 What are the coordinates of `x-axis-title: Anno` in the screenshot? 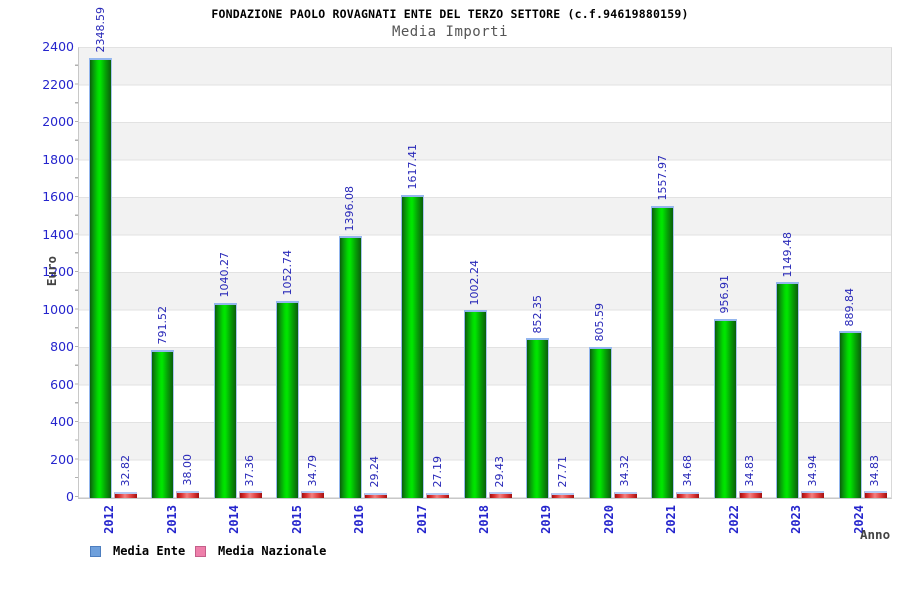 It's located at (875, 534).